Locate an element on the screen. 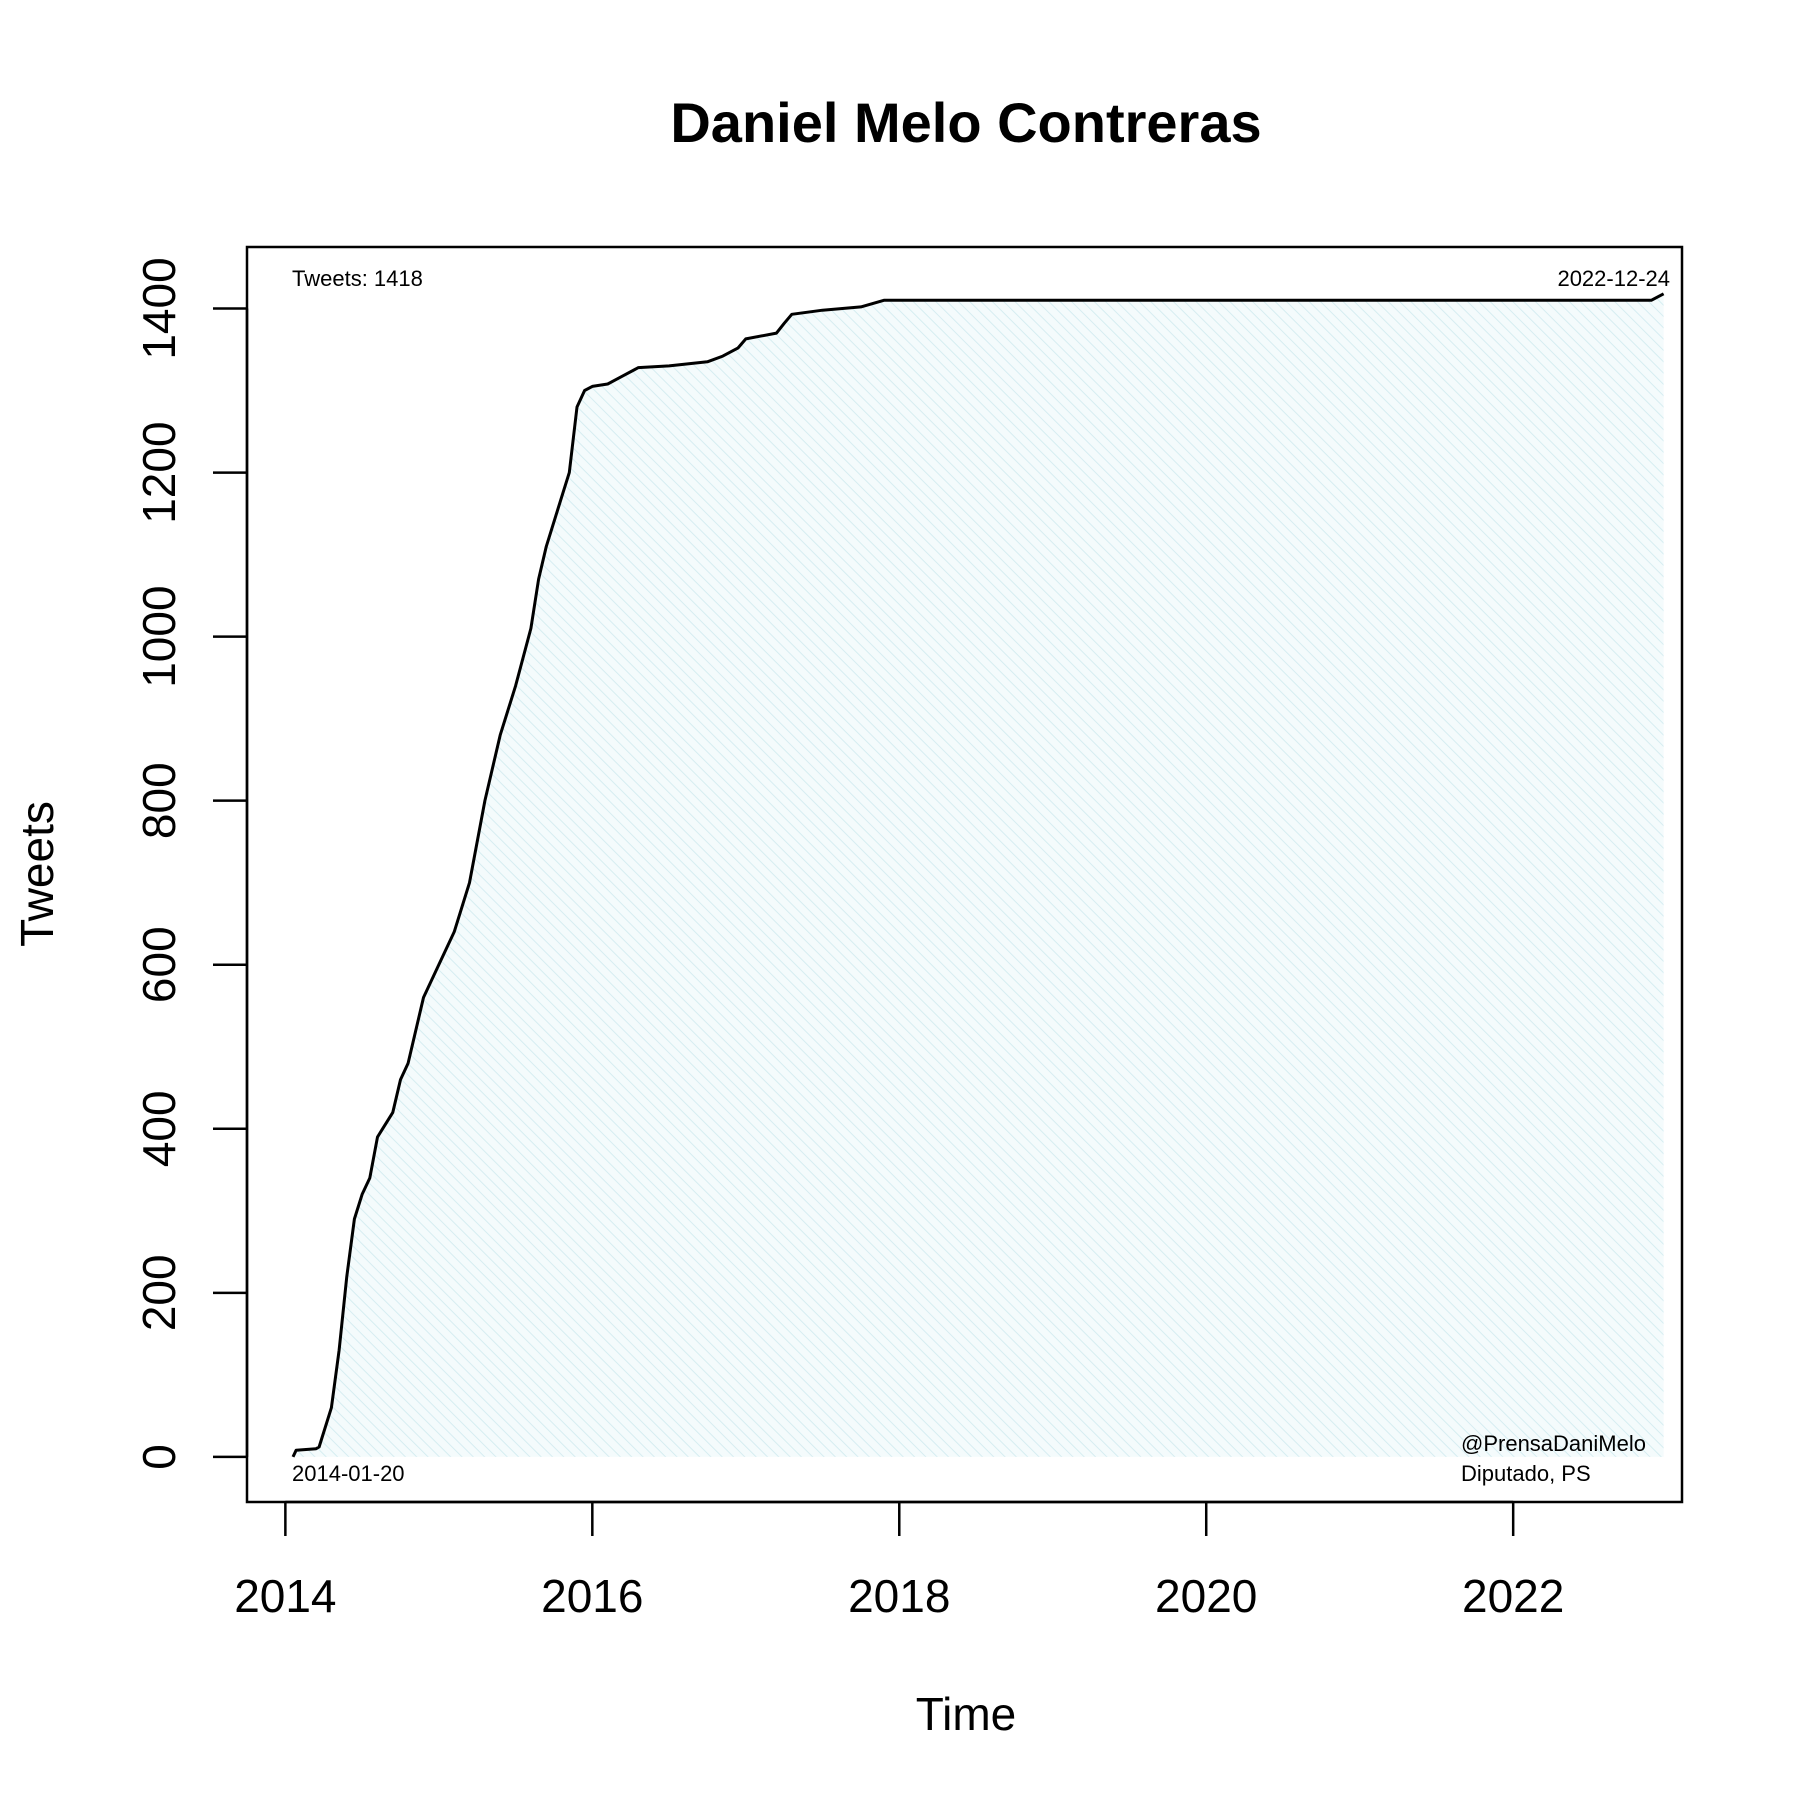 This screenshot has height=1800, width=1800. y-tick-label: 1000 is located at coordinates (159, 636).